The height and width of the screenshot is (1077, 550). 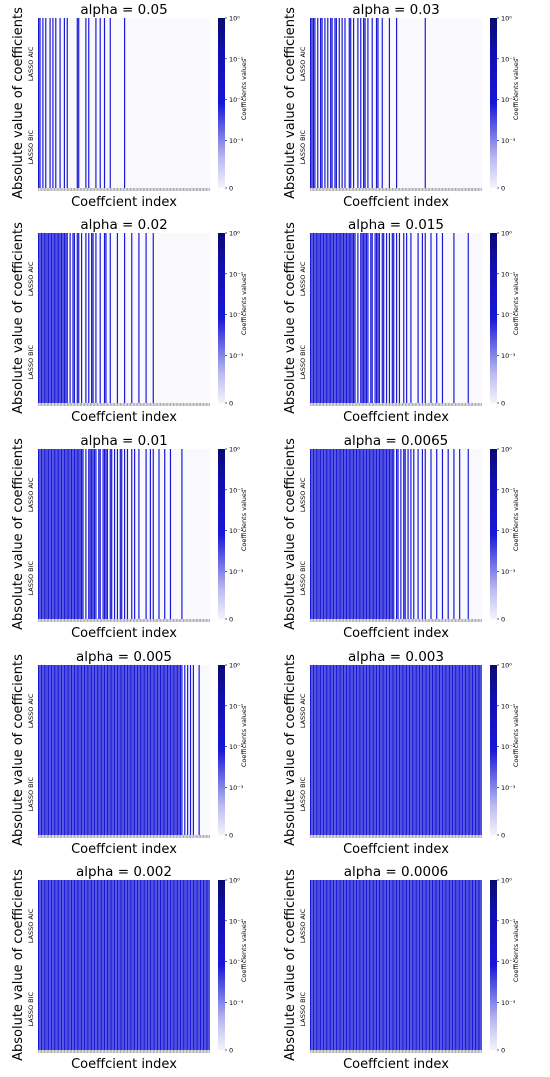 I want to click on colorbar, so click(x=493, y=103).